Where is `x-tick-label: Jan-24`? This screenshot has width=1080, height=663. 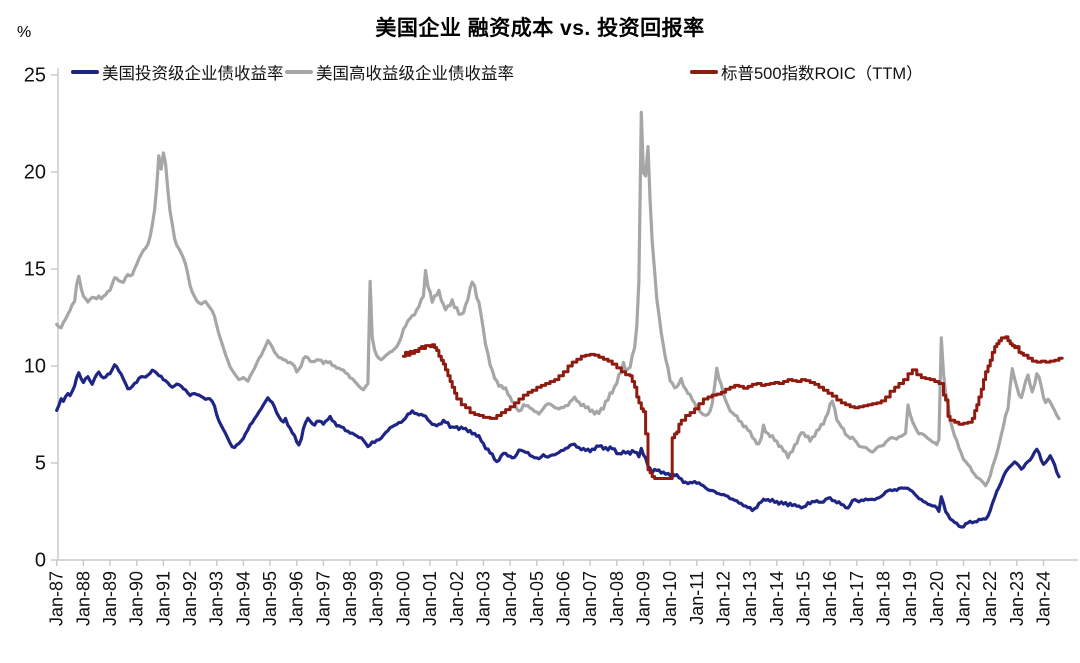
x-tick-label: Jan-24 is located at coordinates (1043, 598).